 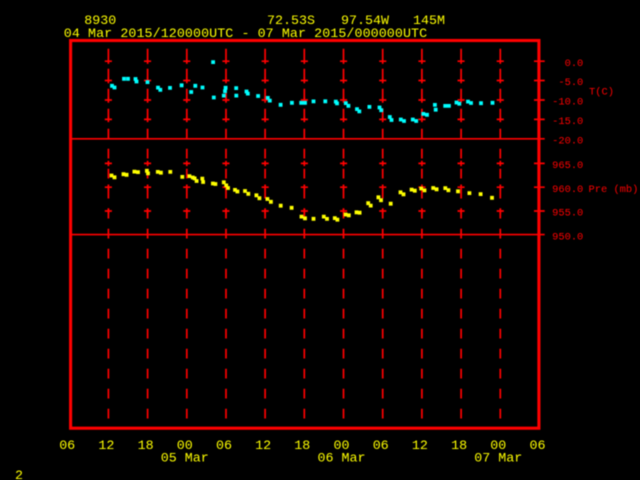 I want to click on svg-text: 07 Mar, so click(x=498, y=459).